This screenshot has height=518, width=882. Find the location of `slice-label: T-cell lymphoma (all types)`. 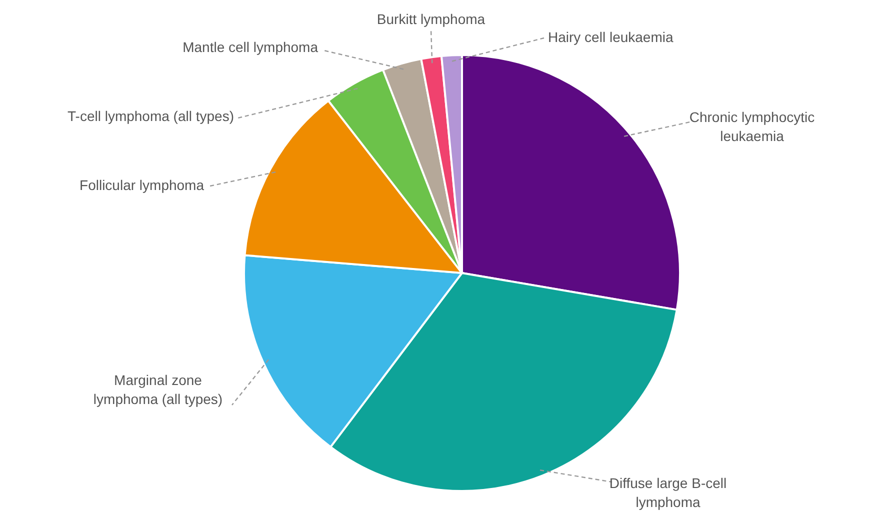

slice-label: T-cell lymphoma (all types) is located at coordinates (151, 116).